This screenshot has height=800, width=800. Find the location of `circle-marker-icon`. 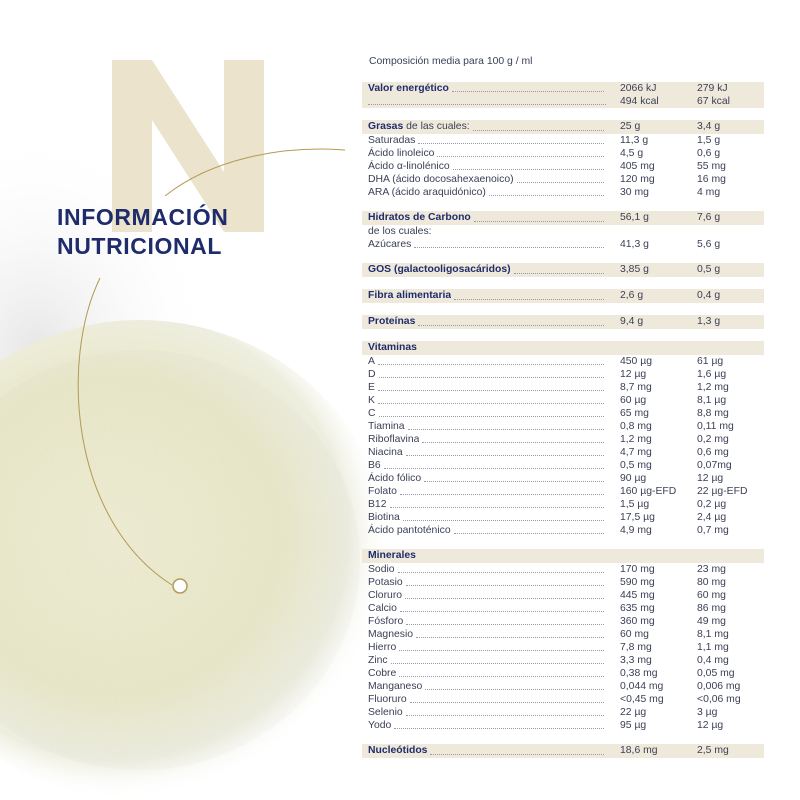

circle-marker-icon is located at coordinates (180, 586).